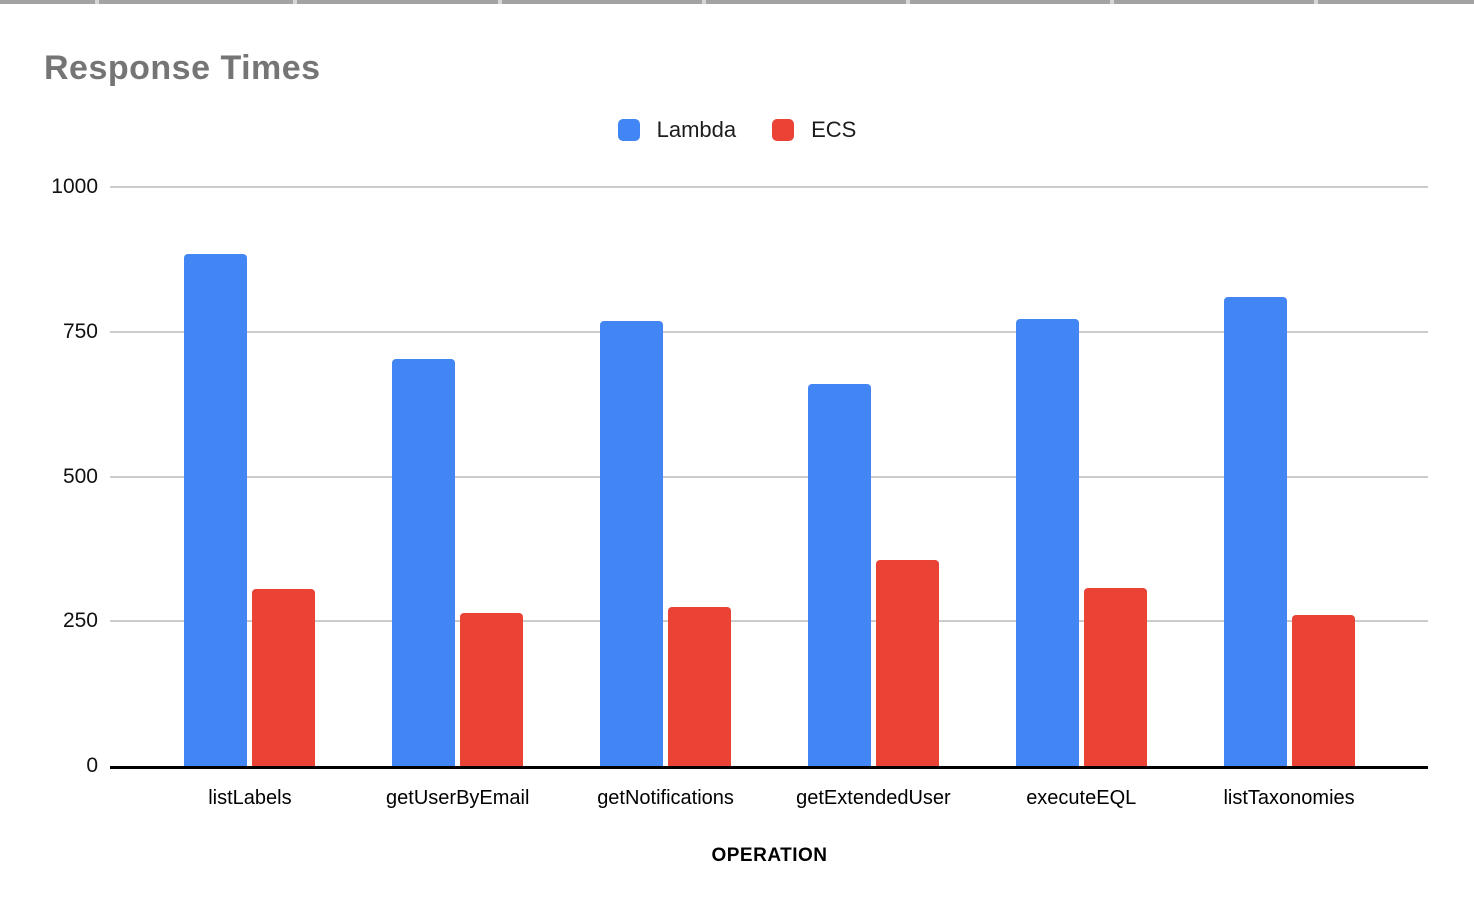 Image resolution: width=1474 pixels, height=914 pixels. Describe the element at coordinates (873, 798) in the screenshot. I see `x-category-label-getExtendedUser: getExtendedUser` at that location.